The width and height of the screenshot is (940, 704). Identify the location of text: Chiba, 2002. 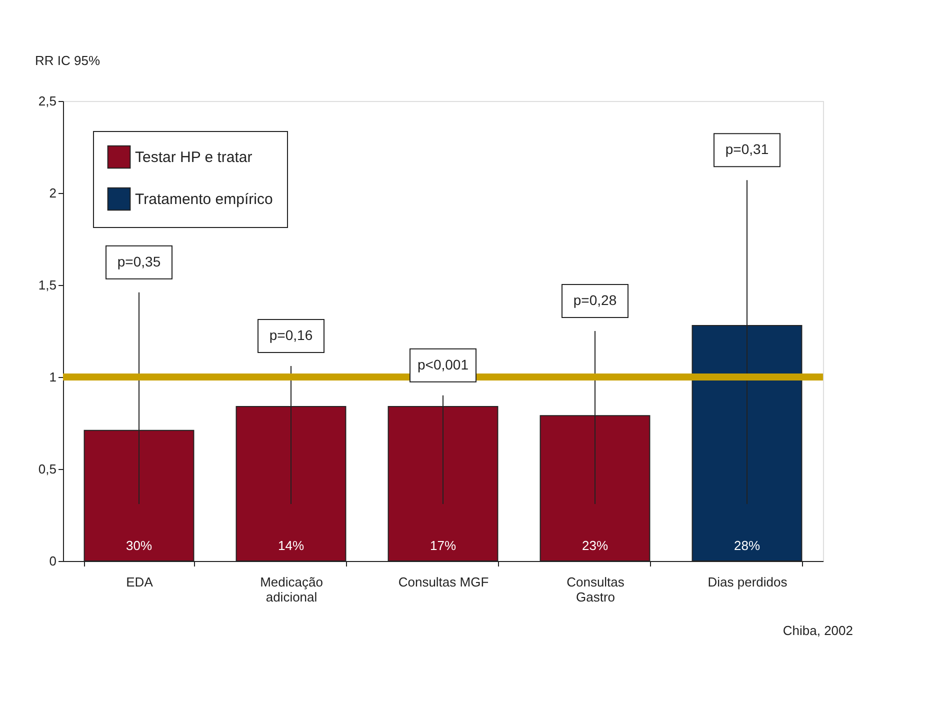
(817, 630).